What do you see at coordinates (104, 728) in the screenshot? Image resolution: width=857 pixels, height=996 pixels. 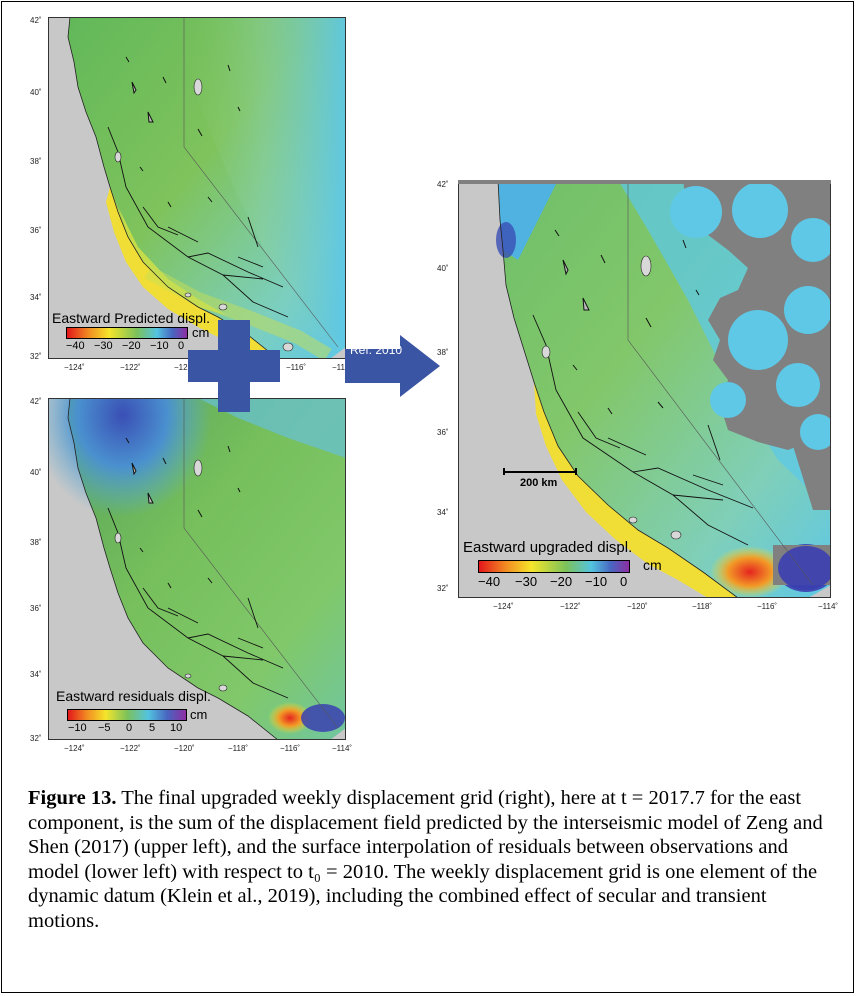 I see `colorbar-tick: −5` at bounding box center [104, 728].